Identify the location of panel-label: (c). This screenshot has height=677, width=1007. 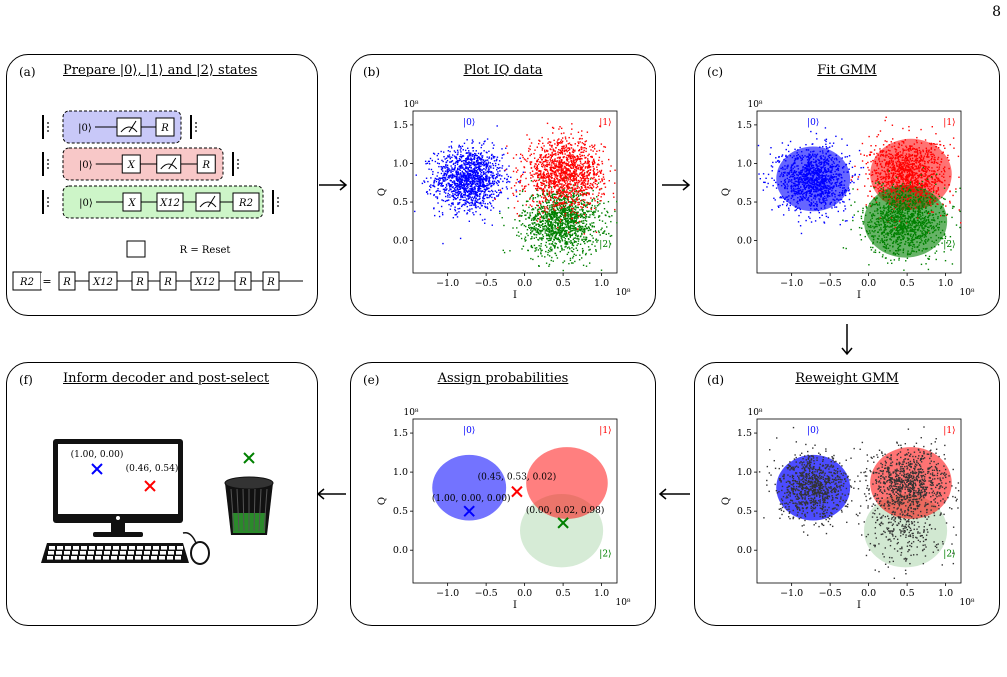
(715, 72).